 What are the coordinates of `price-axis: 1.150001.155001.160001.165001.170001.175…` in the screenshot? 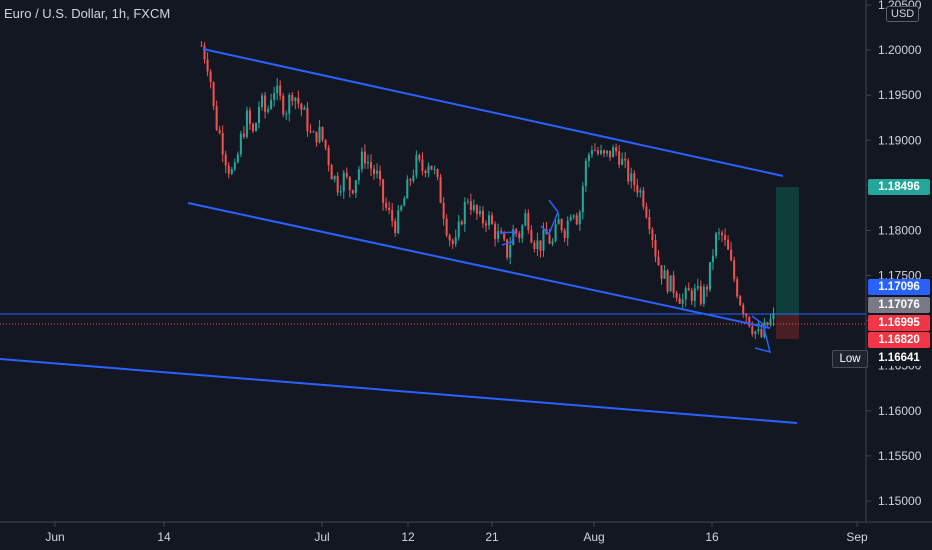 It's located at (893, 261).